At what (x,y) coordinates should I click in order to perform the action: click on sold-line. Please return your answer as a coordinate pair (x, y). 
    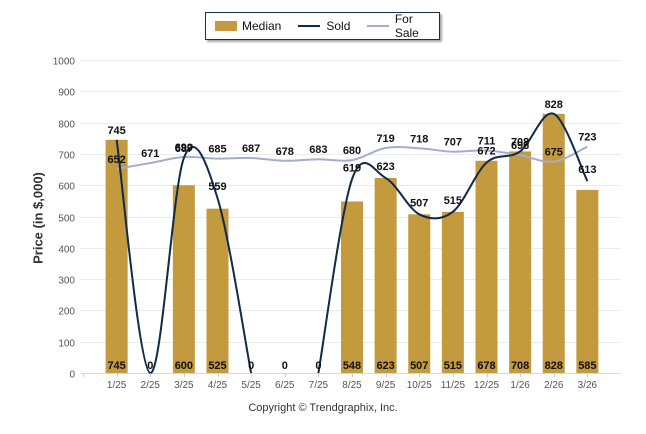
    Looking at the image, I should click on (184, 257).